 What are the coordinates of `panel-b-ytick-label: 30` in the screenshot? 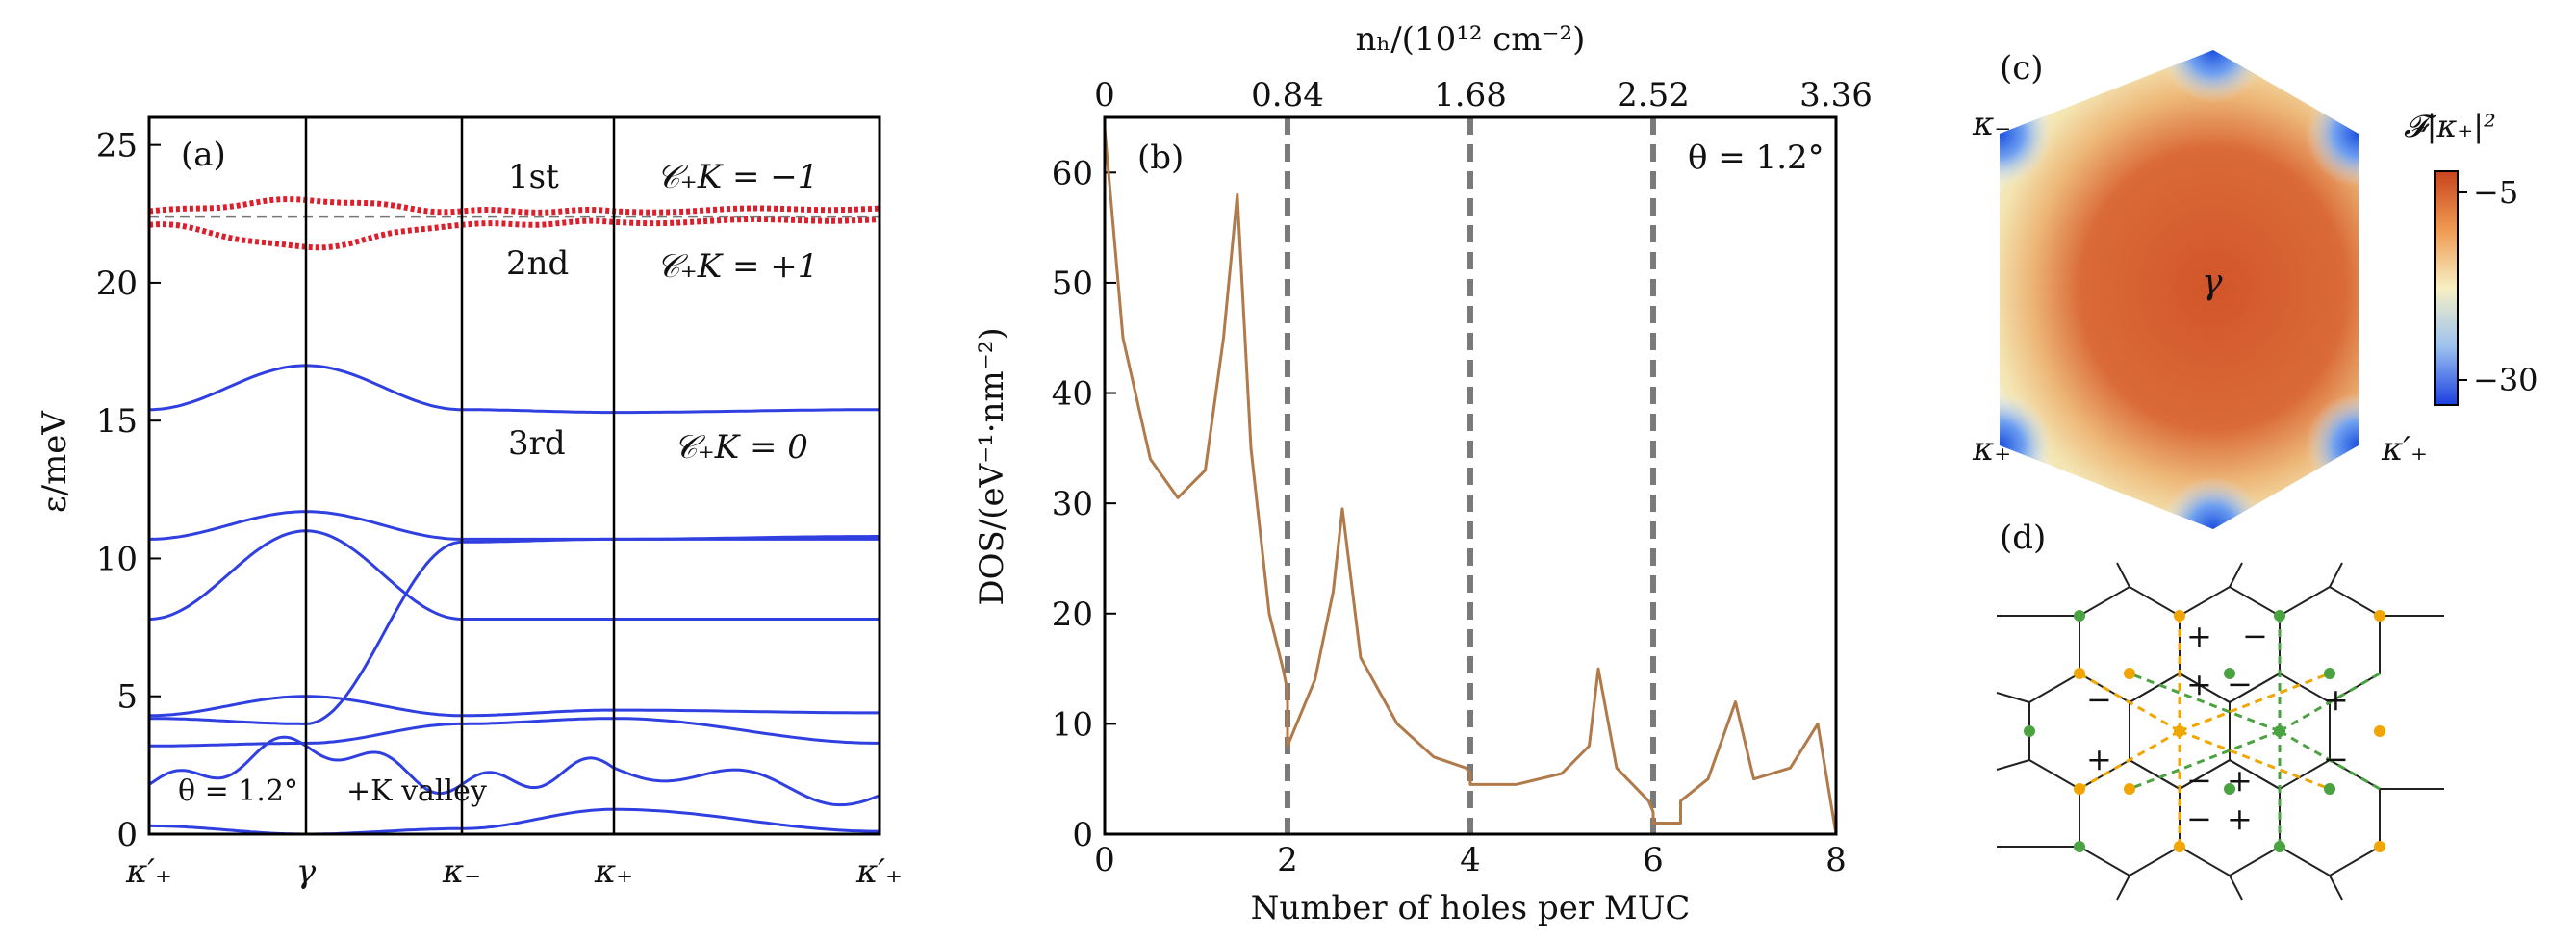 It's located at (1072, 504).